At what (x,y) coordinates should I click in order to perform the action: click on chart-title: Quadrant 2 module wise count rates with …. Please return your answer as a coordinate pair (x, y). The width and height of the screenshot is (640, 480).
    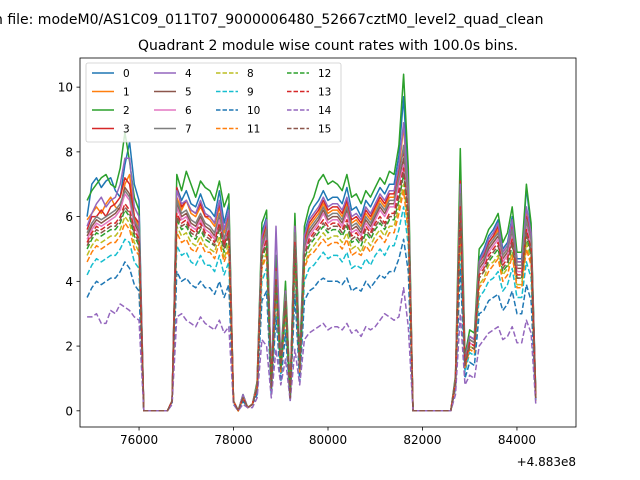
    Looking at the image, I should click on (328, 46).